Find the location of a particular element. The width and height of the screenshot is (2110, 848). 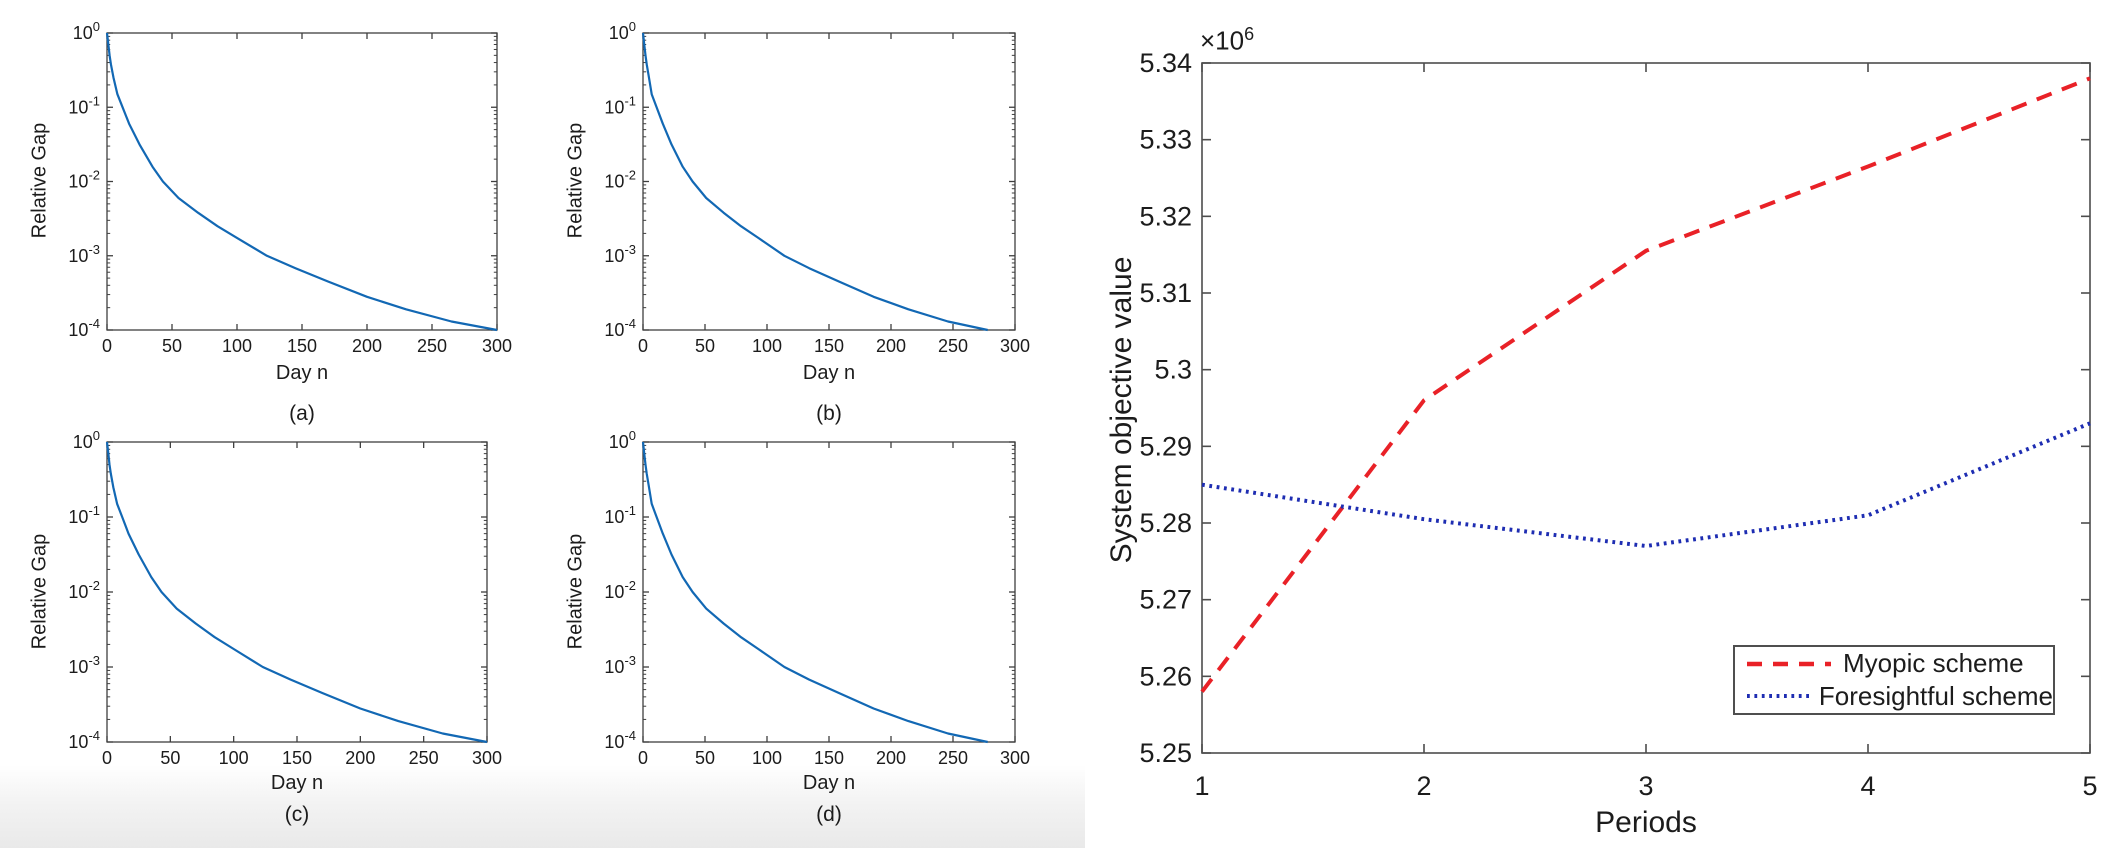

y-tick-label: 5.34 is located at coordinates (1165, 63).